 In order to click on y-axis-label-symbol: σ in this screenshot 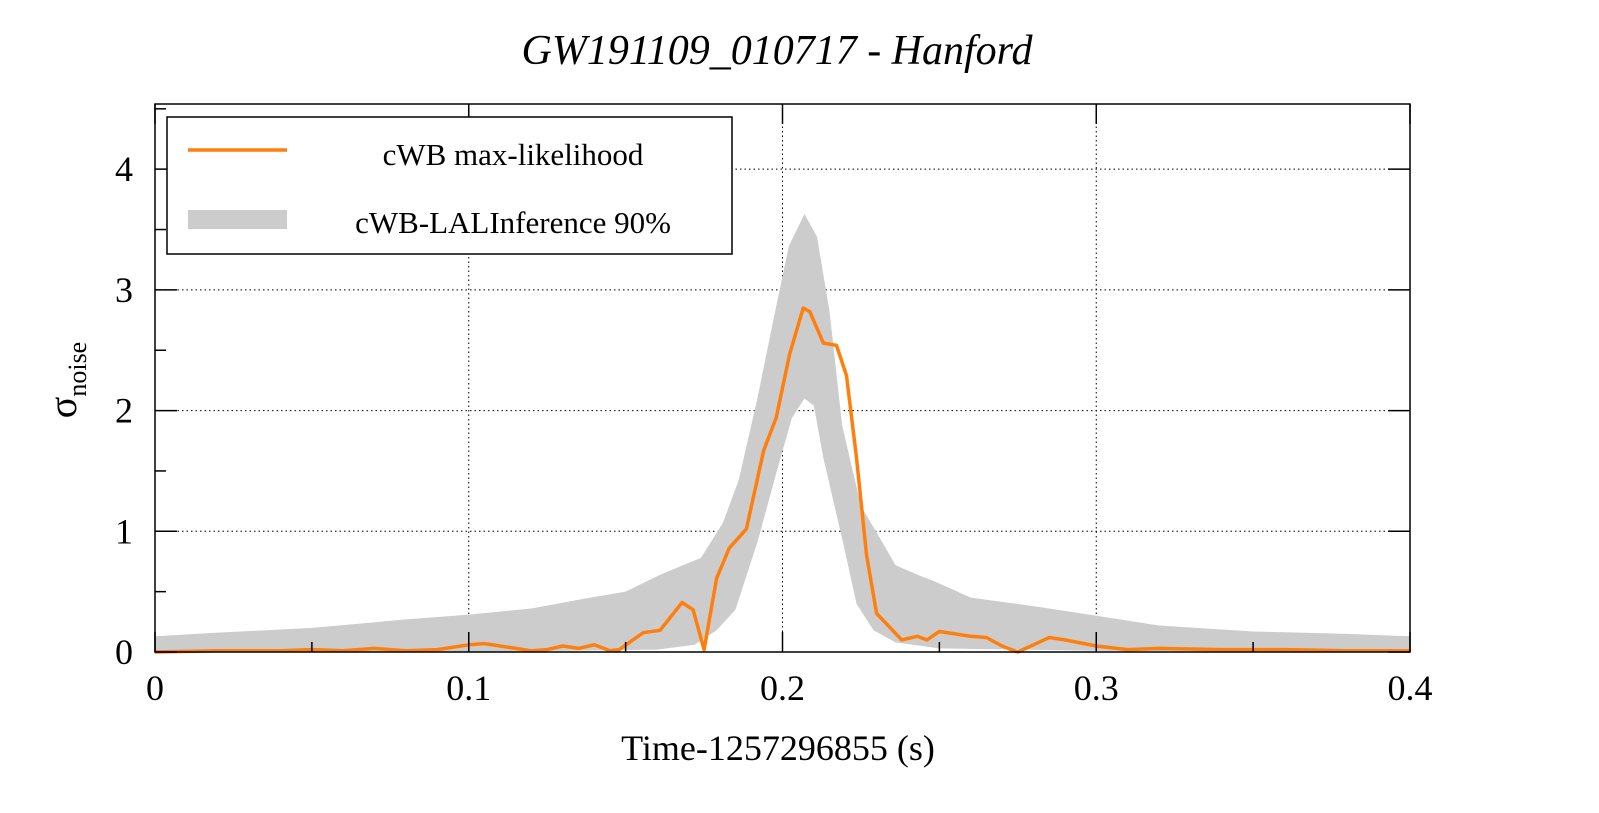, I will do `click(62, 408)`.